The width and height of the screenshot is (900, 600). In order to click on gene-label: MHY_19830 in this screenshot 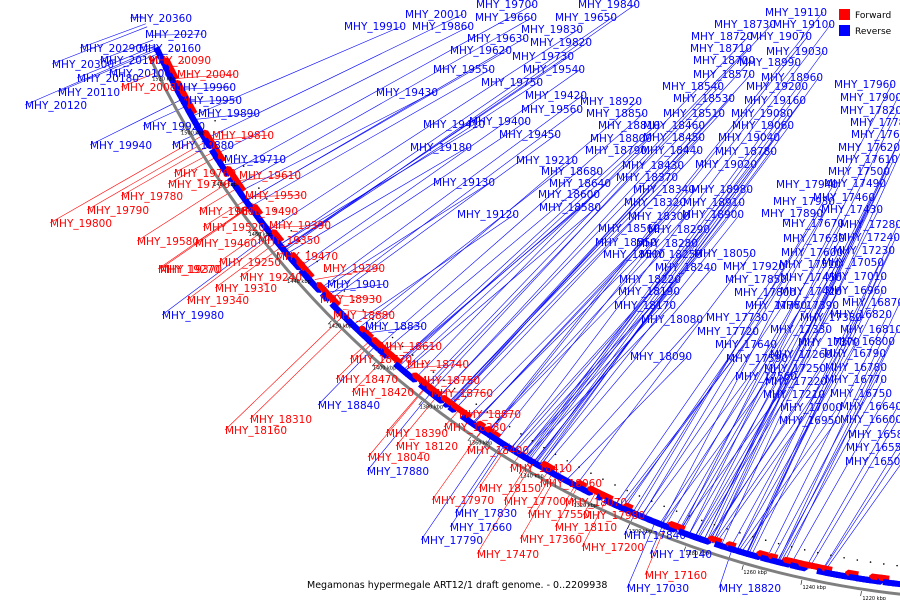, I will do `click(552, 30)`.